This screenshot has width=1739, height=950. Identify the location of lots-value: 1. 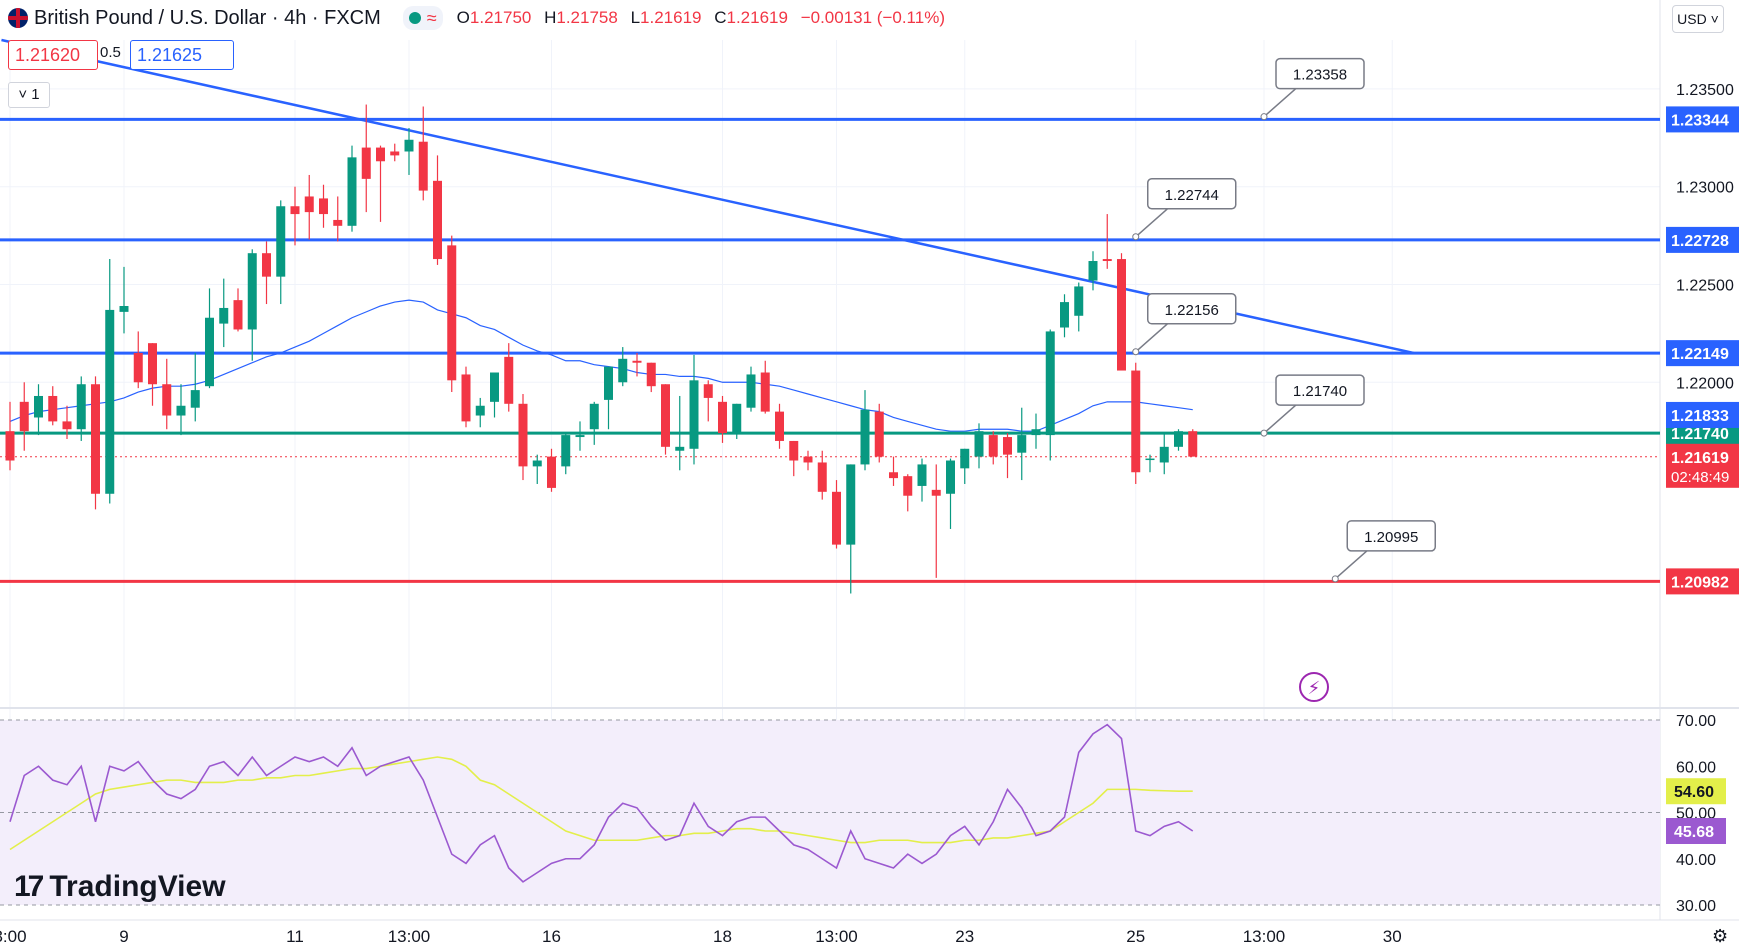
(35, 94).